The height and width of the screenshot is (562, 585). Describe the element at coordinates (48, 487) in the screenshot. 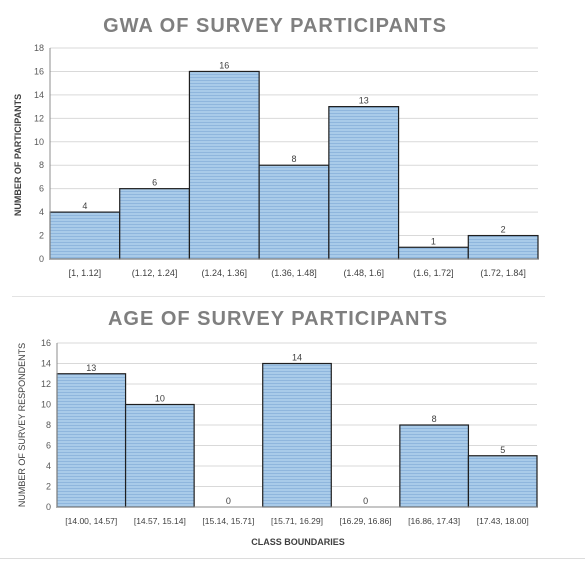

I see `age-y-tick-label: 2` at that location.